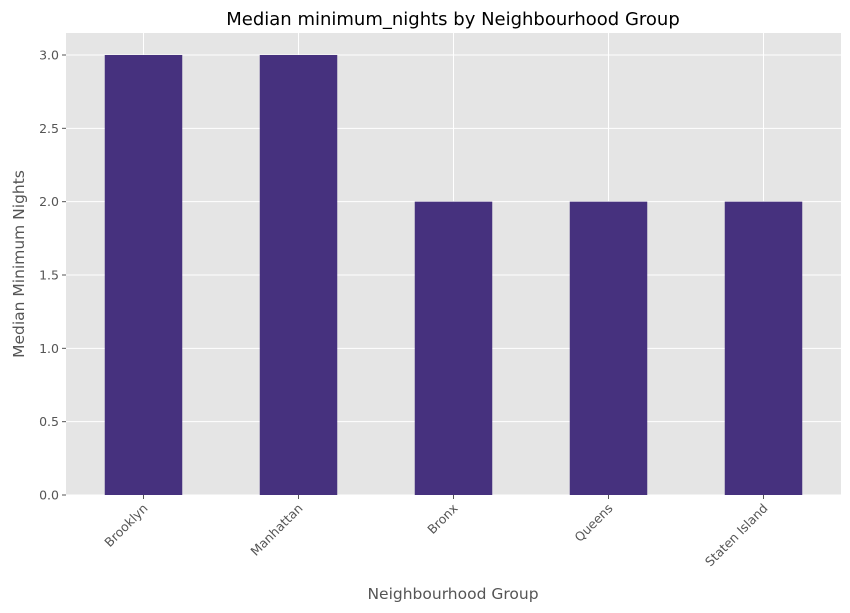  I want to click on y-tick-label: 0.0, so click(49, 495).